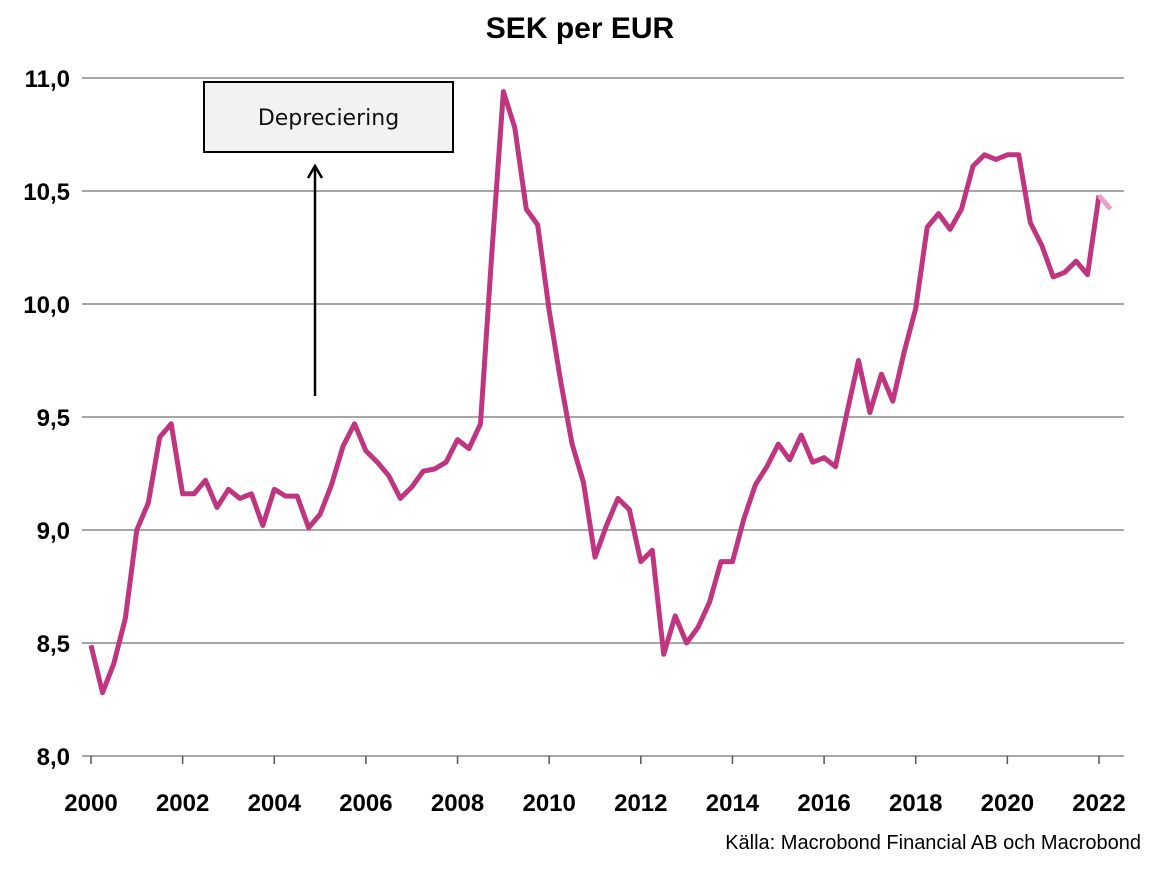 The height and width of the screenshot is (878, 1166). I want to click on x-tick-label: 2006, so click(365, 803).